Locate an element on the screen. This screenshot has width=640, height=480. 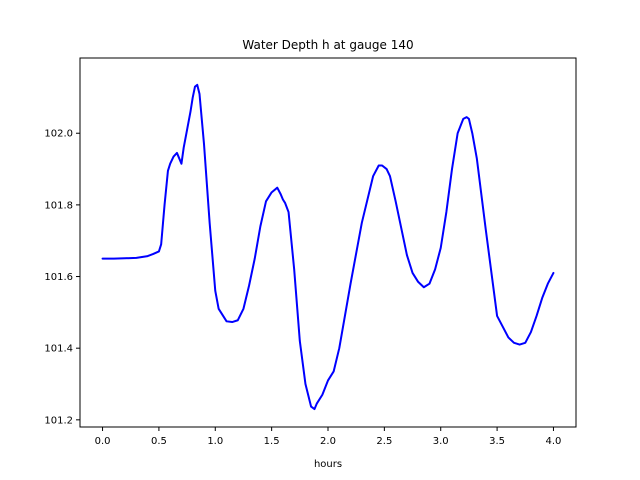
x-tick-label: 2.0 is located at coordinates (328, 441).